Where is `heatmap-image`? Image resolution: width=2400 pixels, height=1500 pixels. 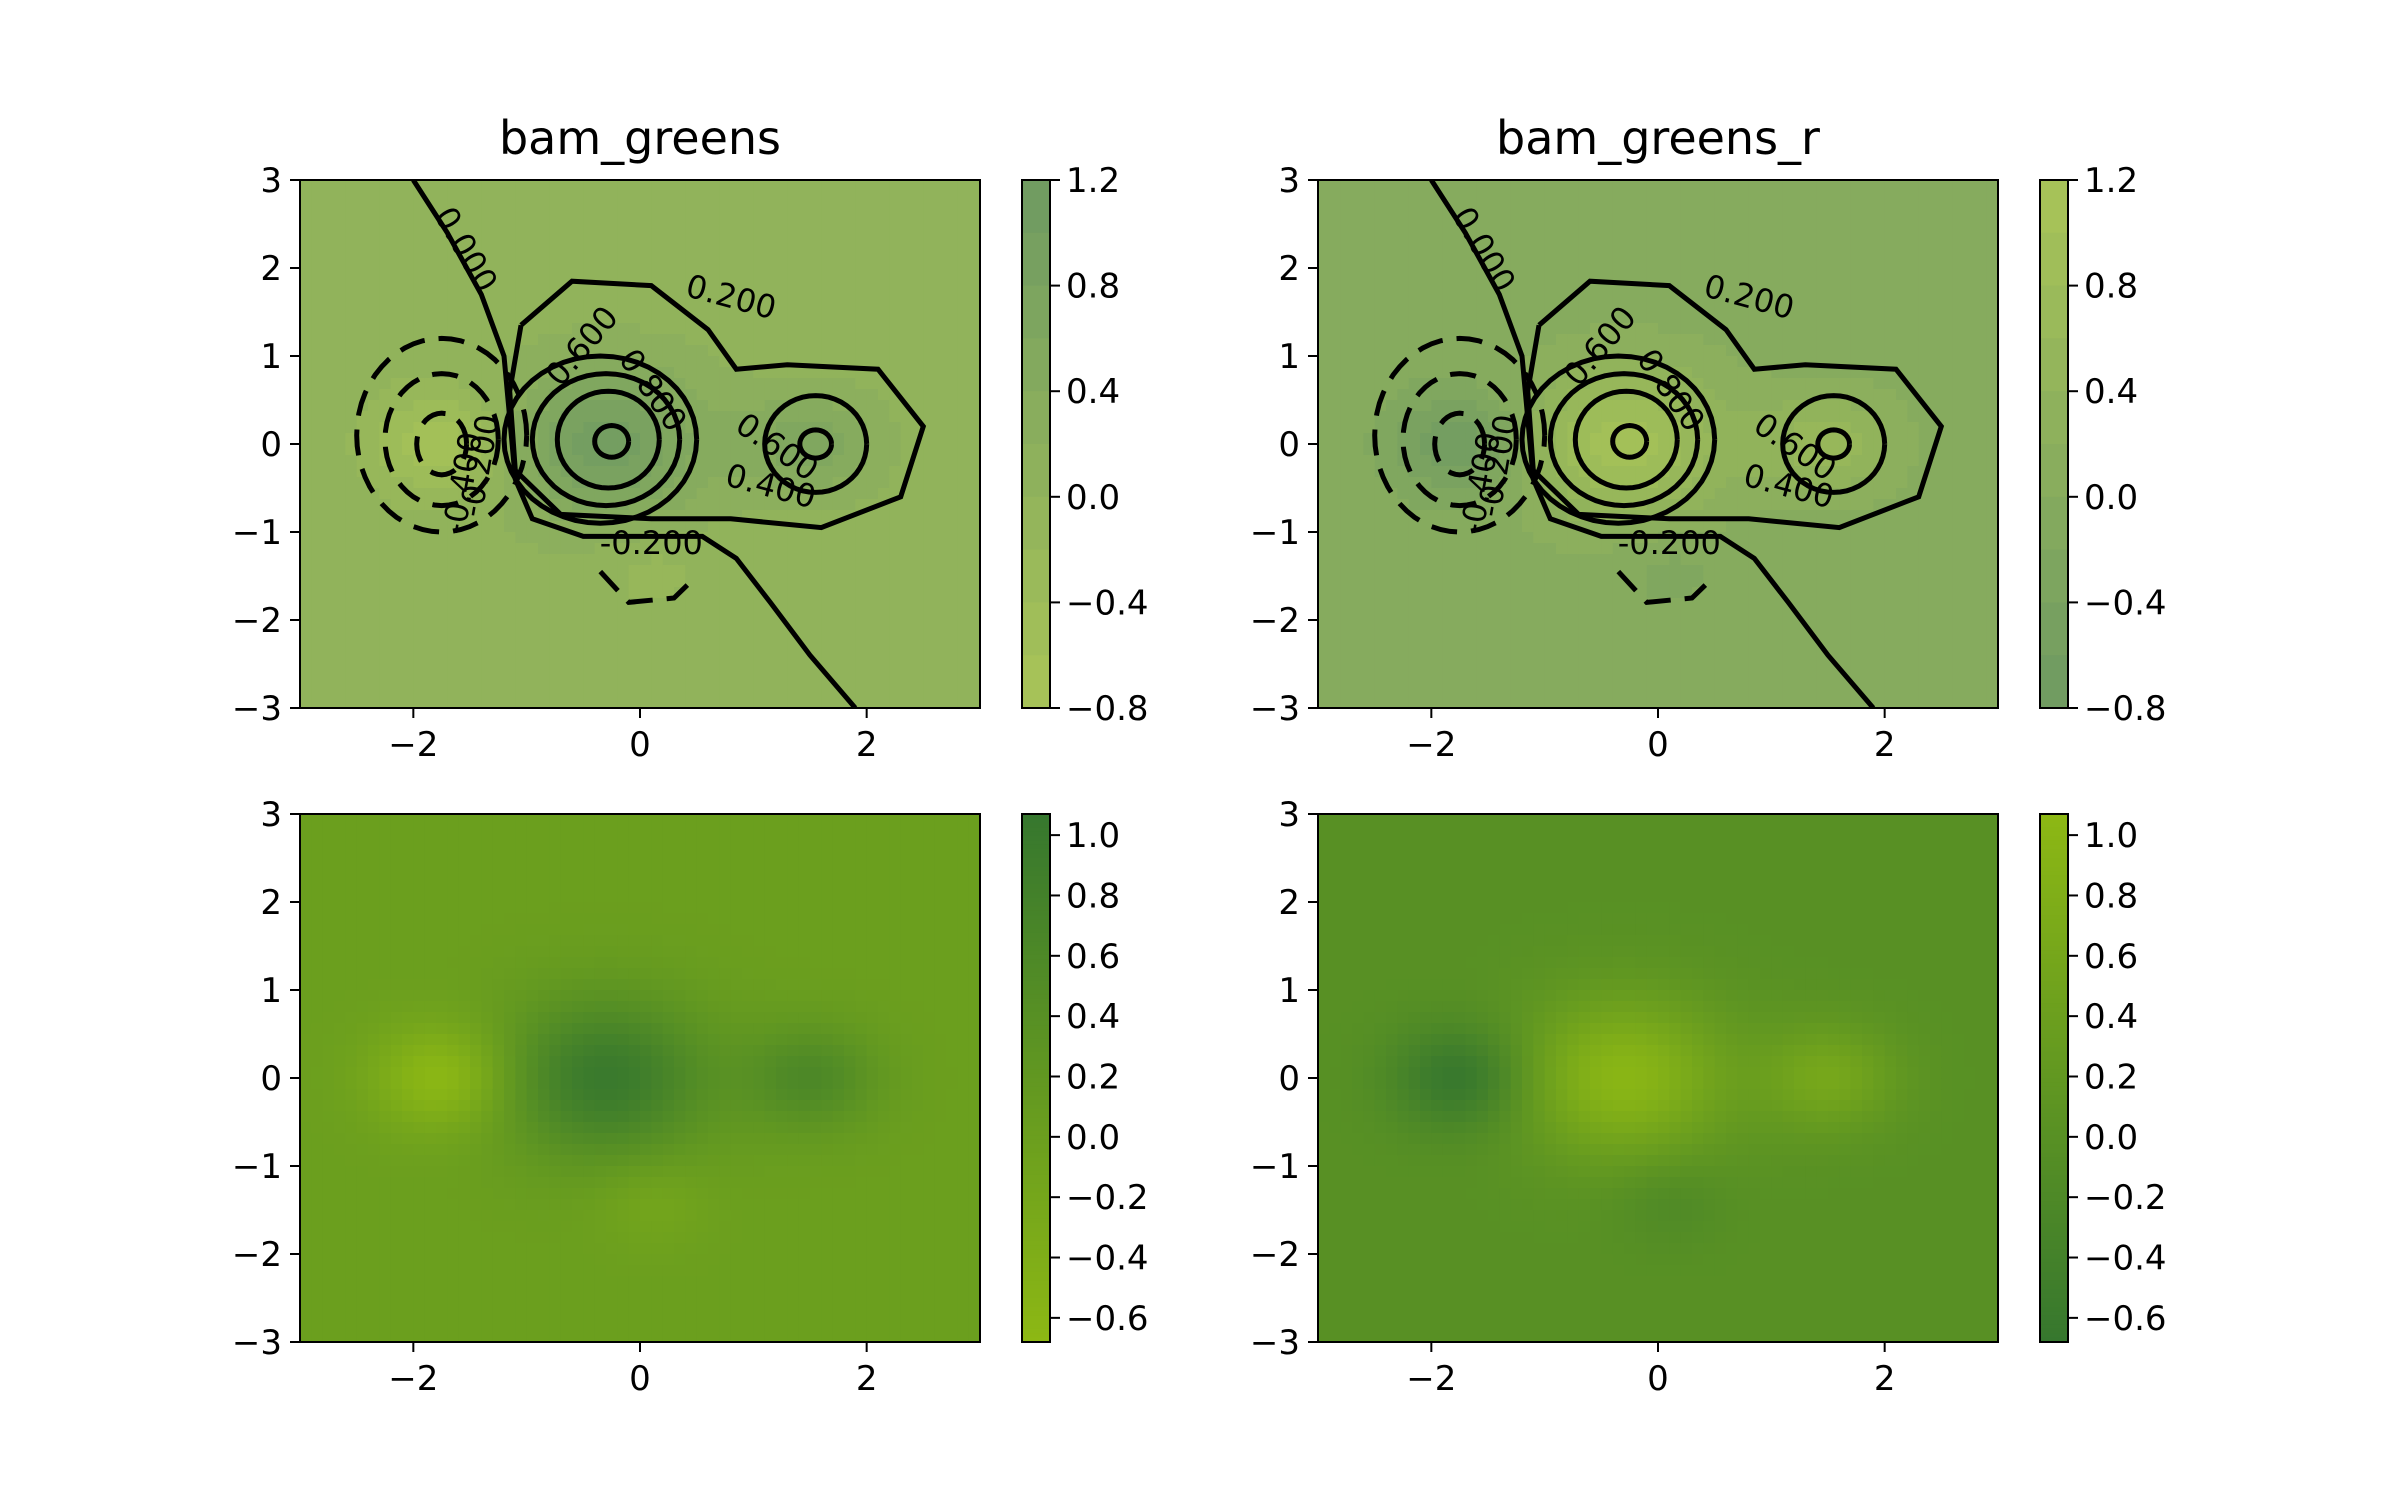 heatmap-image is located at coordinates (1658, 1078).